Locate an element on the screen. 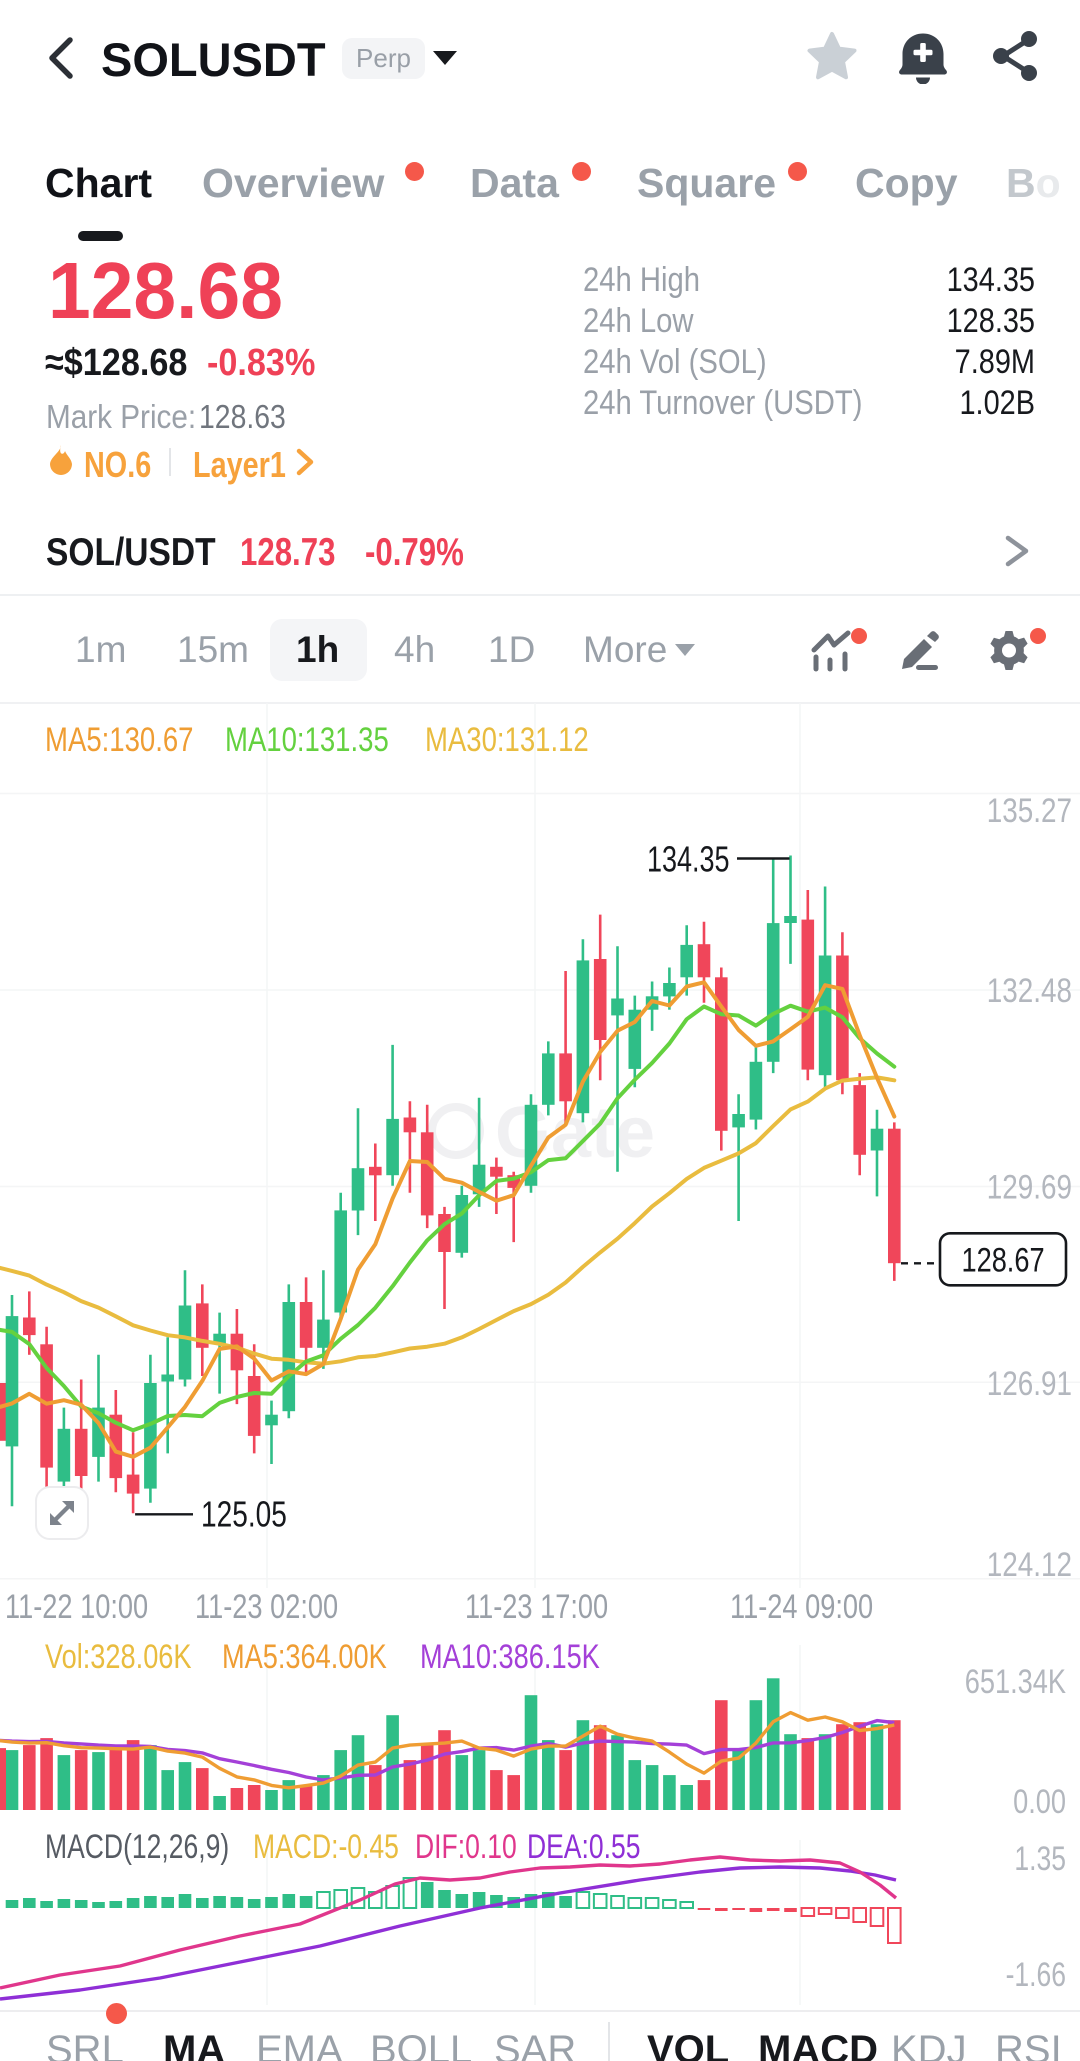 Image resolution: width=1080 pixels, height=2061 pixels. svg-text: MA10:131.35 is located at coordinates (307, 739).